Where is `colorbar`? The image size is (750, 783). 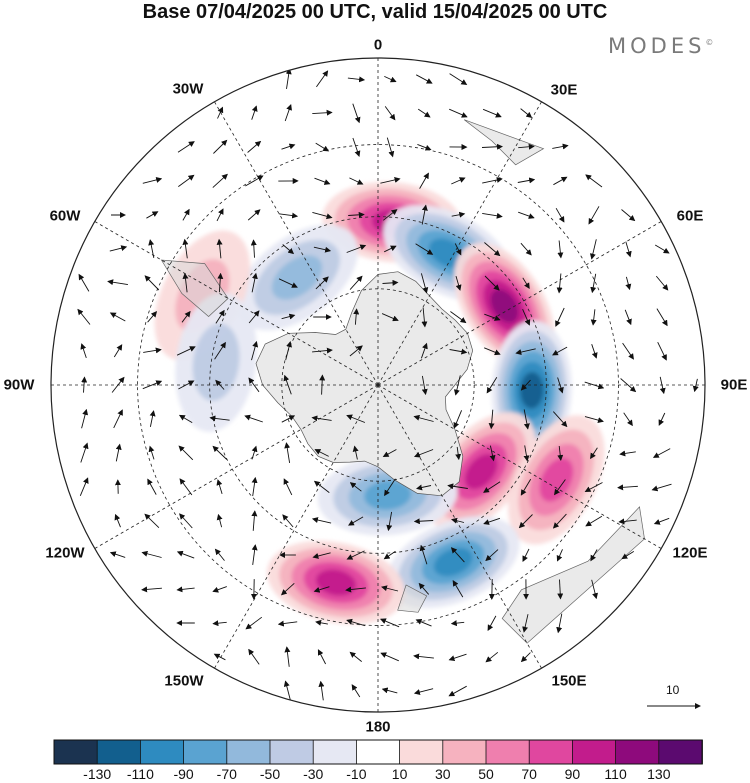 colorbar is located at coordinates (378, 752).